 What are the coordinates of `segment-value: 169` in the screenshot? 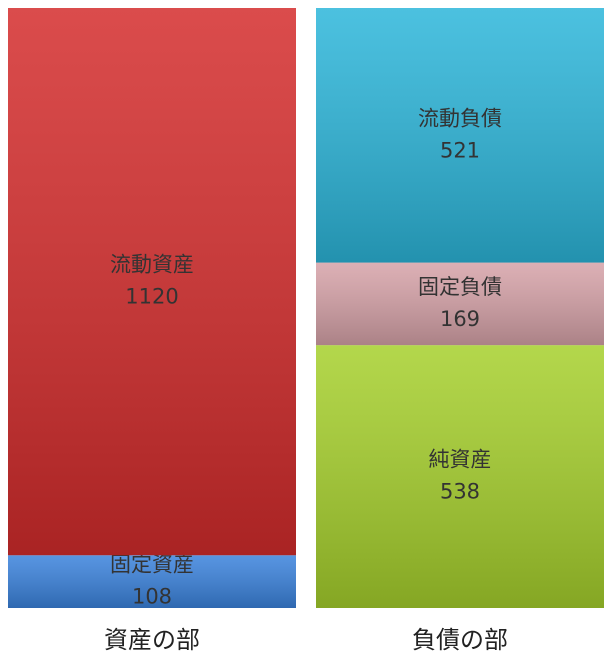 It's located at (460, 319).